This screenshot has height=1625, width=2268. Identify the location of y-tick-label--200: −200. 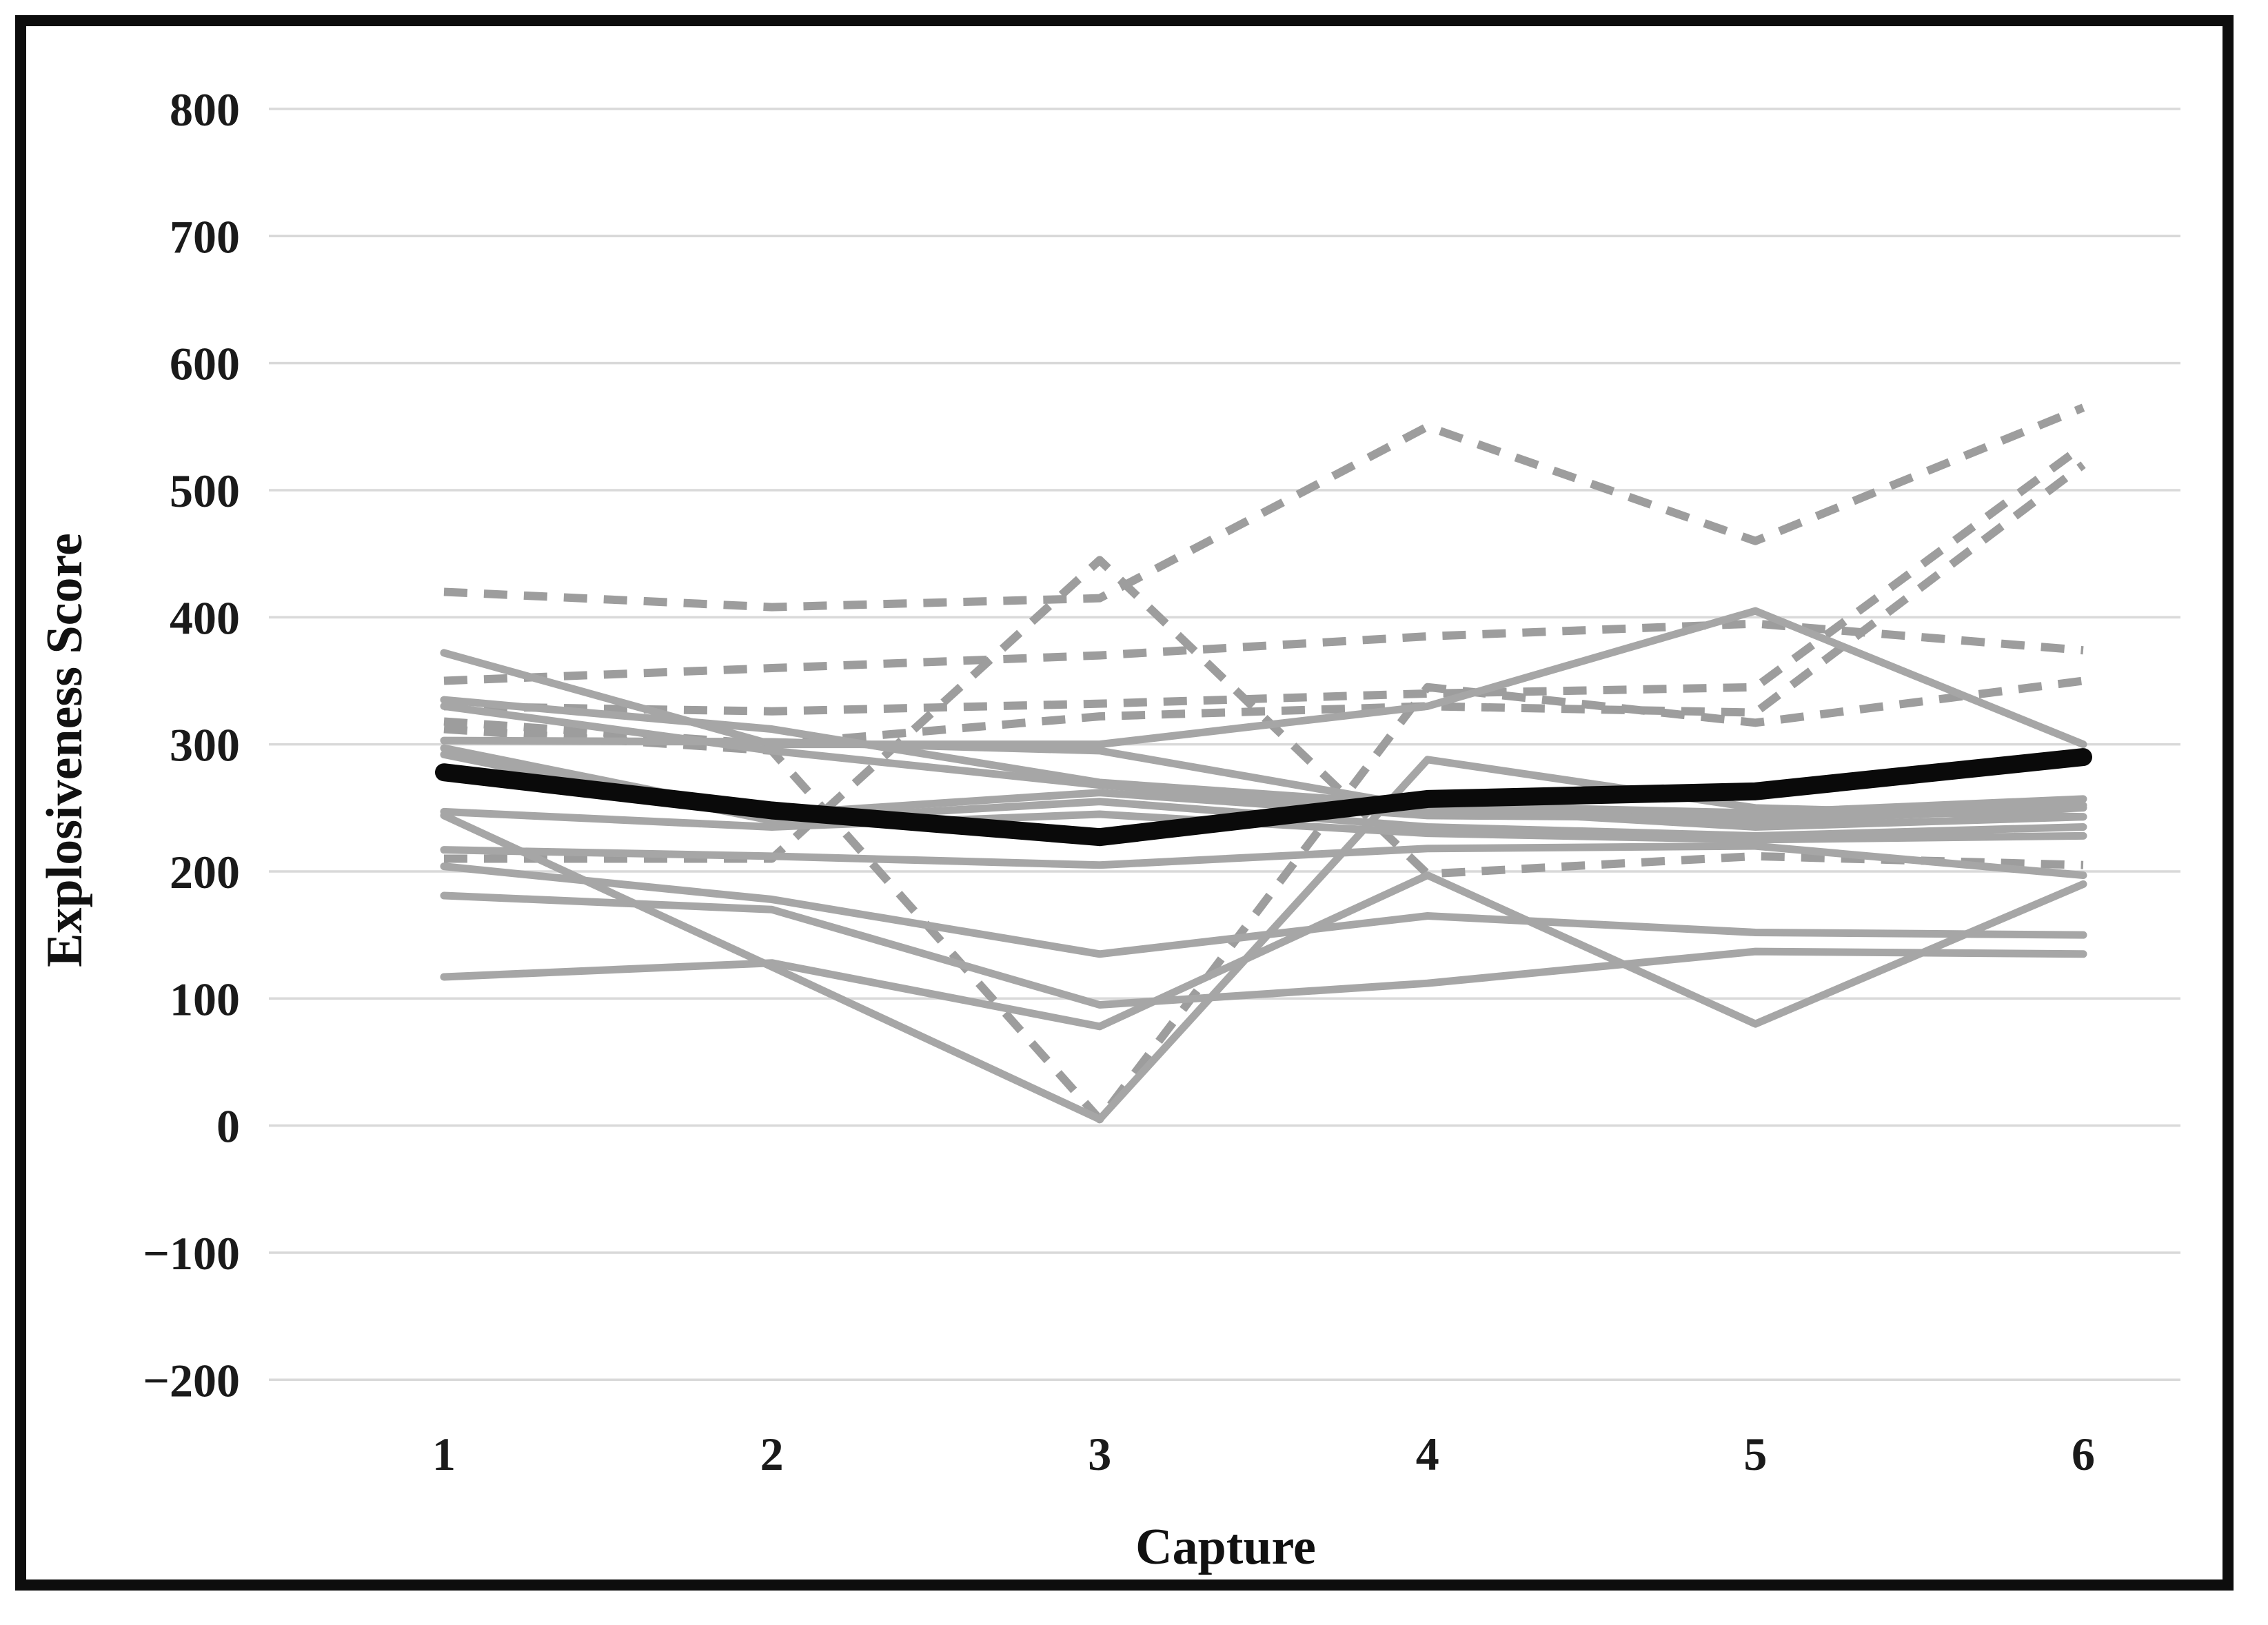
(191, 1380).